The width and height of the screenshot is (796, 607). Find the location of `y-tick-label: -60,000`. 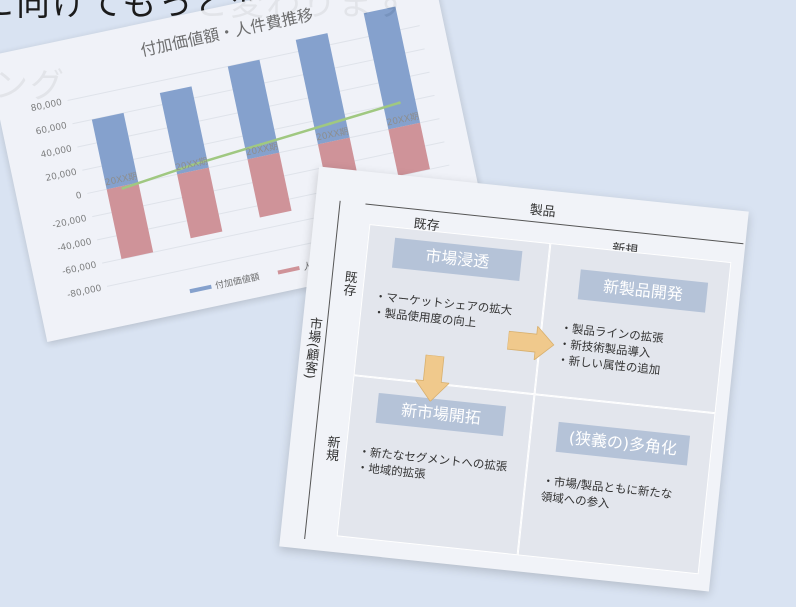

y-tick-label: -60,000 is located at coordinates (79, 268).